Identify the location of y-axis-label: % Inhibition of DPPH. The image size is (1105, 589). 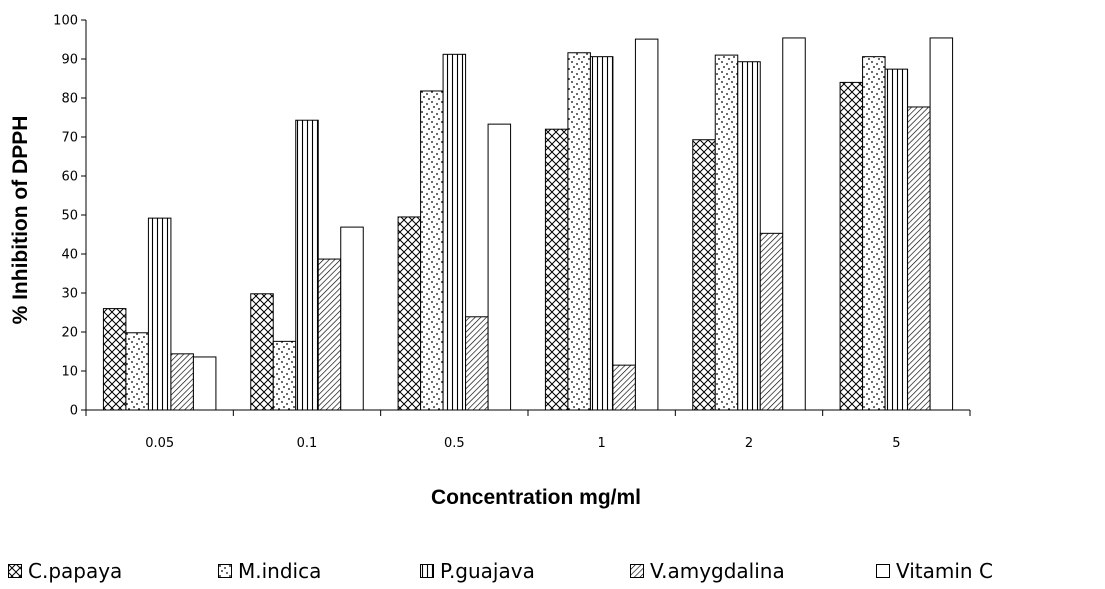
(20, 220).